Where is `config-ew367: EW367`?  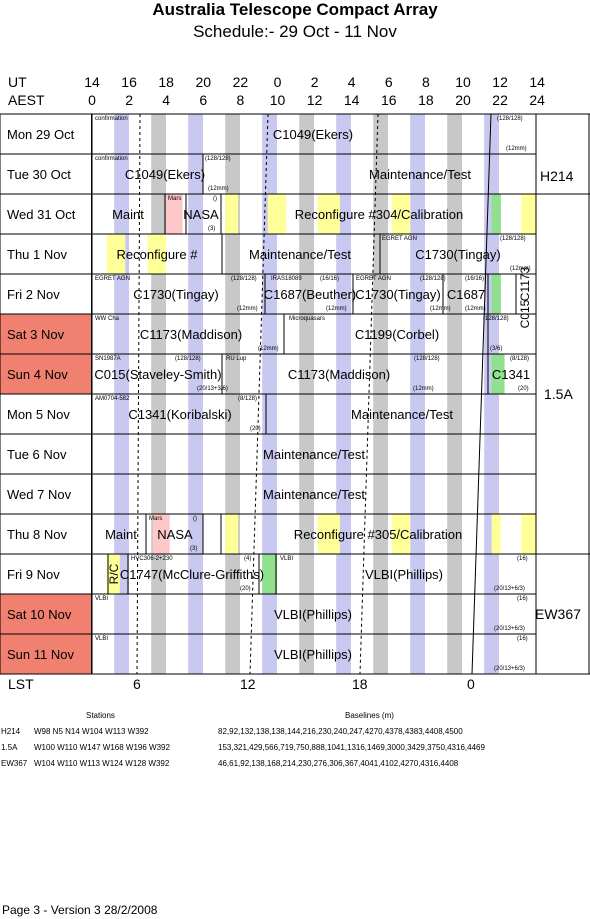
config-ew367: EW367 is located at coordinates (558, 614).